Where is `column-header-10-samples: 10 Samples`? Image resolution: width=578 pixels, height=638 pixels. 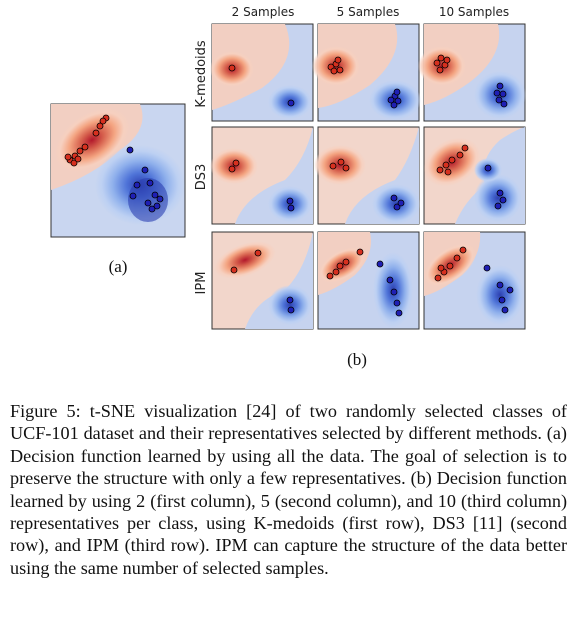 column-header-10-samples: 10 Samples is located at coordinates (474, 12).